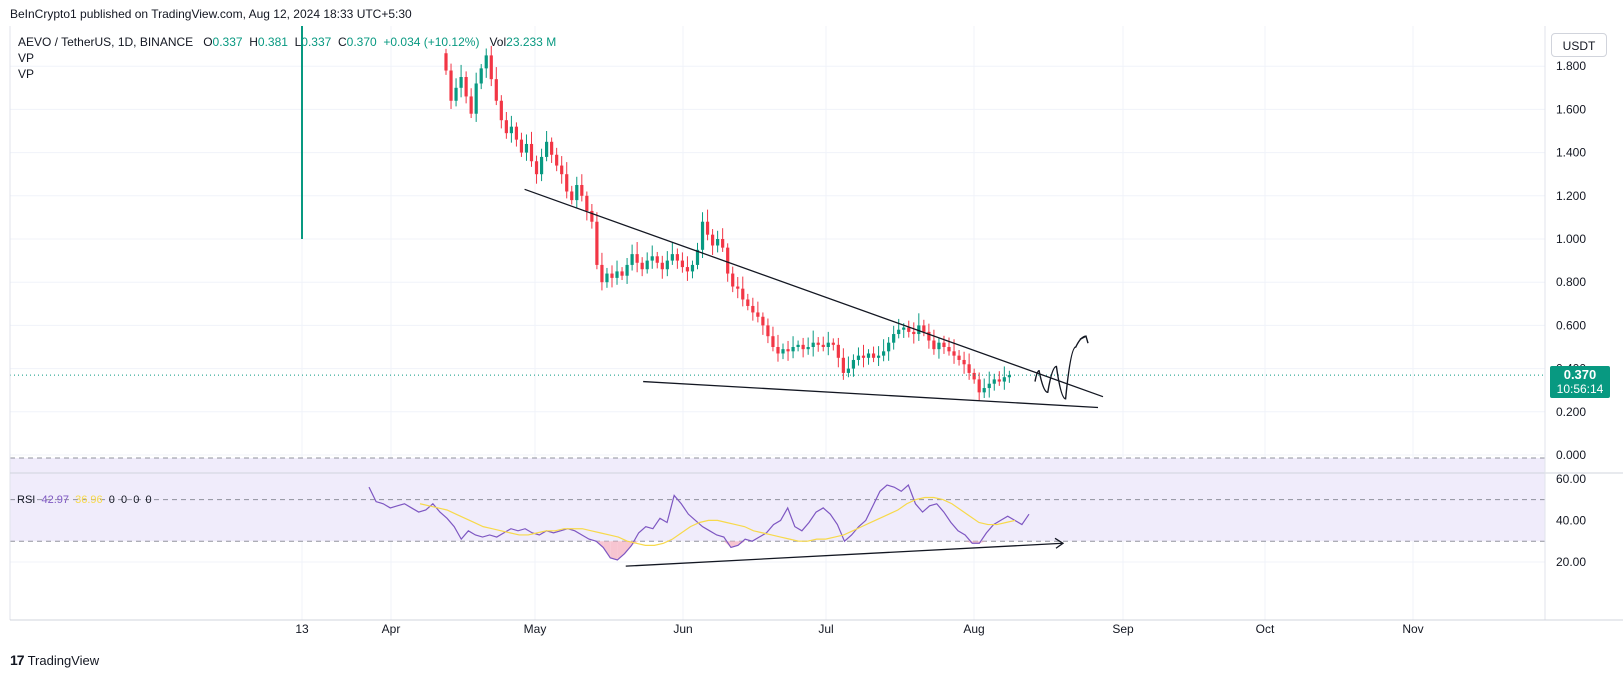  What do you see at coordinates (391, 629) in the screenshot?
I see `x-tick-label: Apr` at bounding box center [391, 629].